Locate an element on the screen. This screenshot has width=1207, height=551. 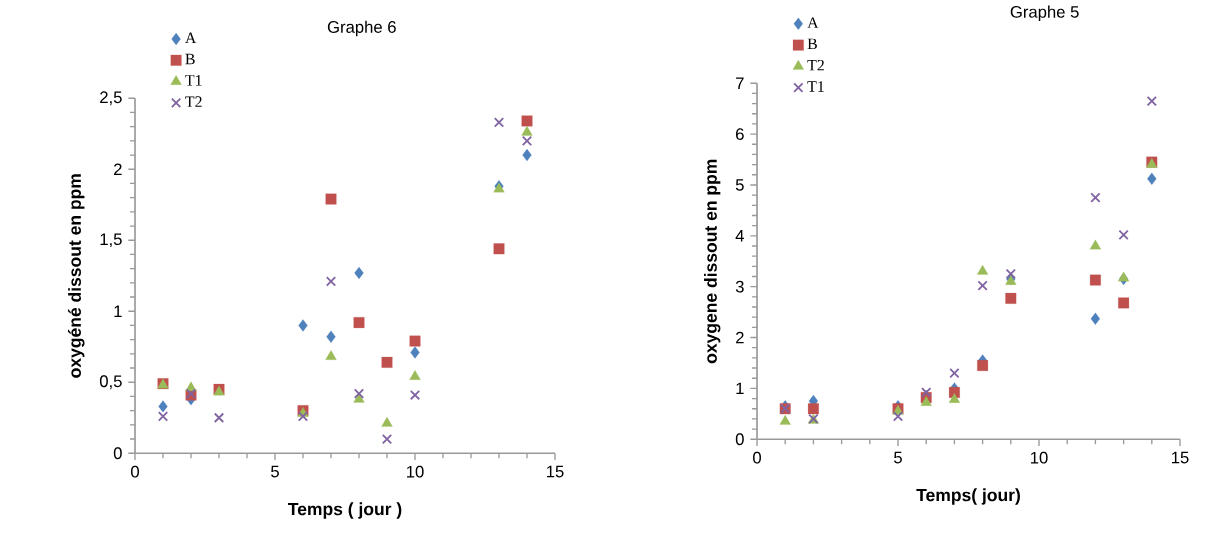
y-tick-label: 0 is located at coordinates (739, 439).